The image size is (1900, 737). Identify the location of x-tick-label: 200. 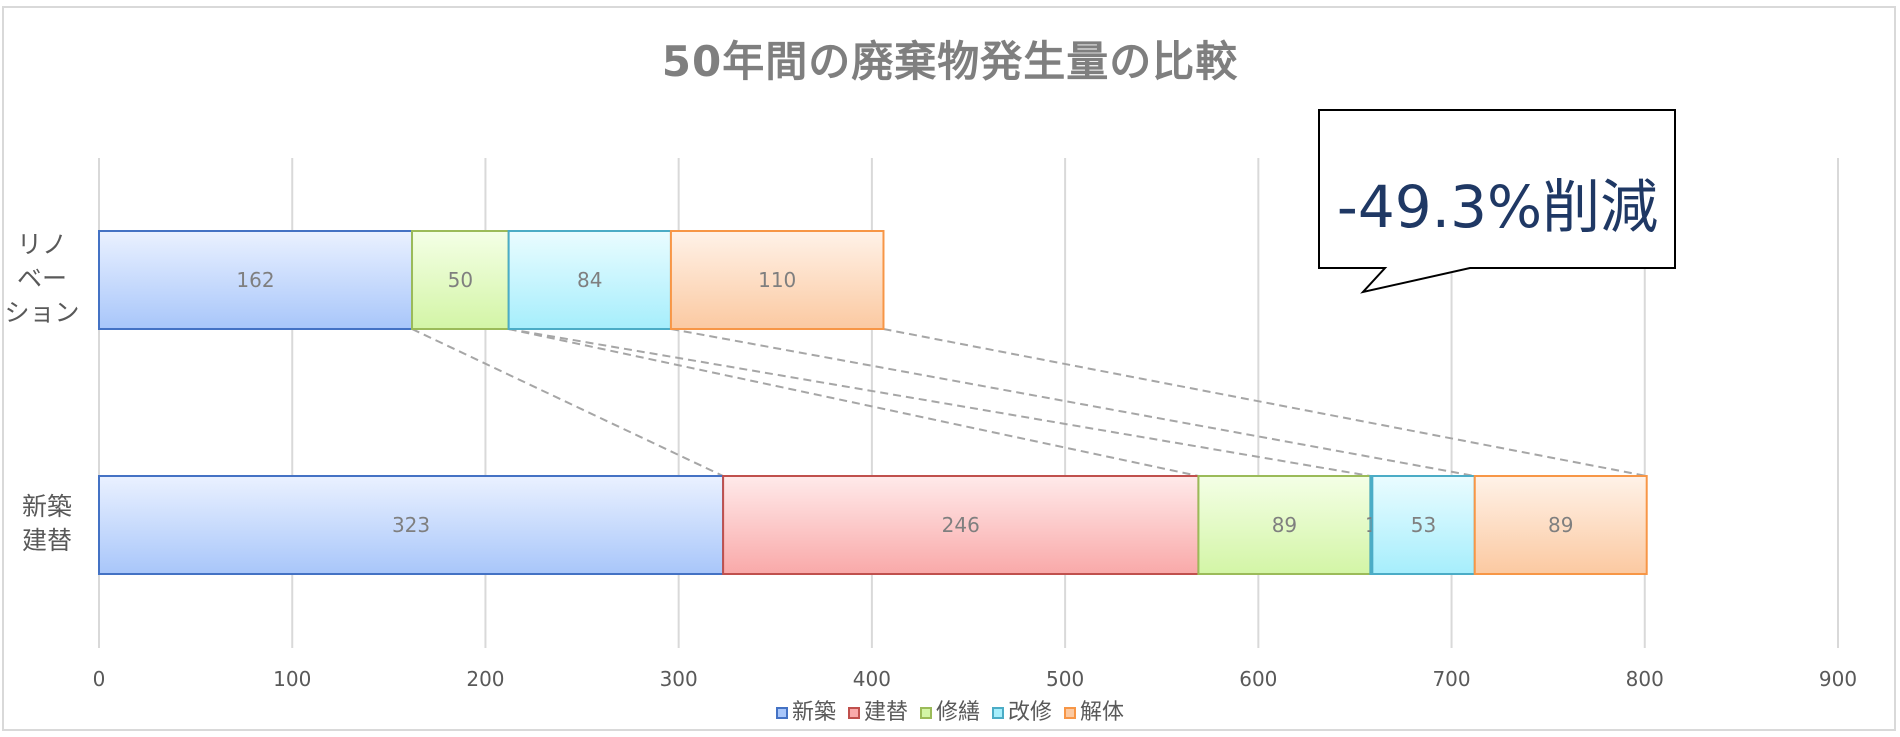
(485, 679).